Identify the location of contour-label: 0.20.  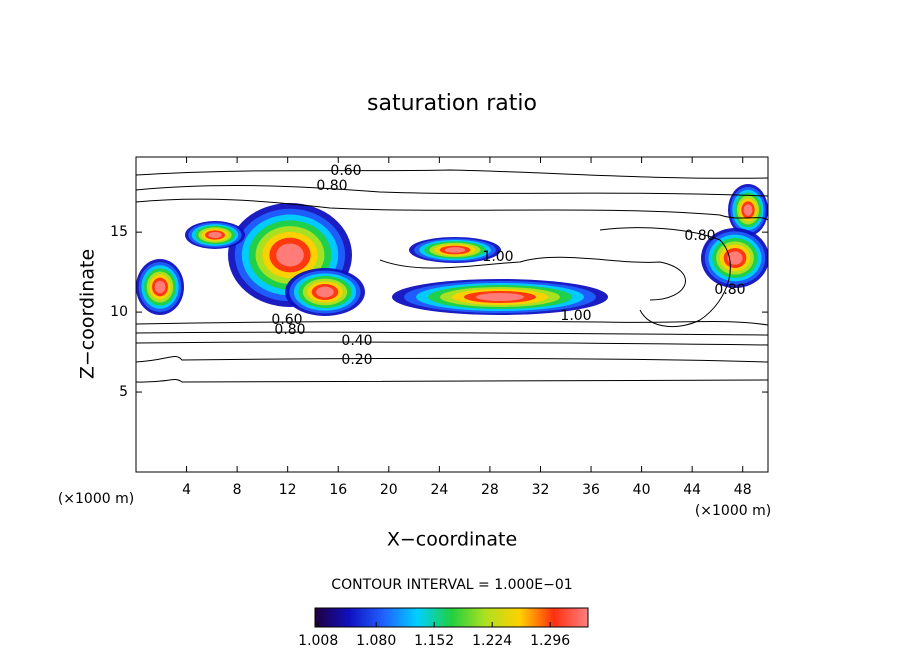
(356, 360).